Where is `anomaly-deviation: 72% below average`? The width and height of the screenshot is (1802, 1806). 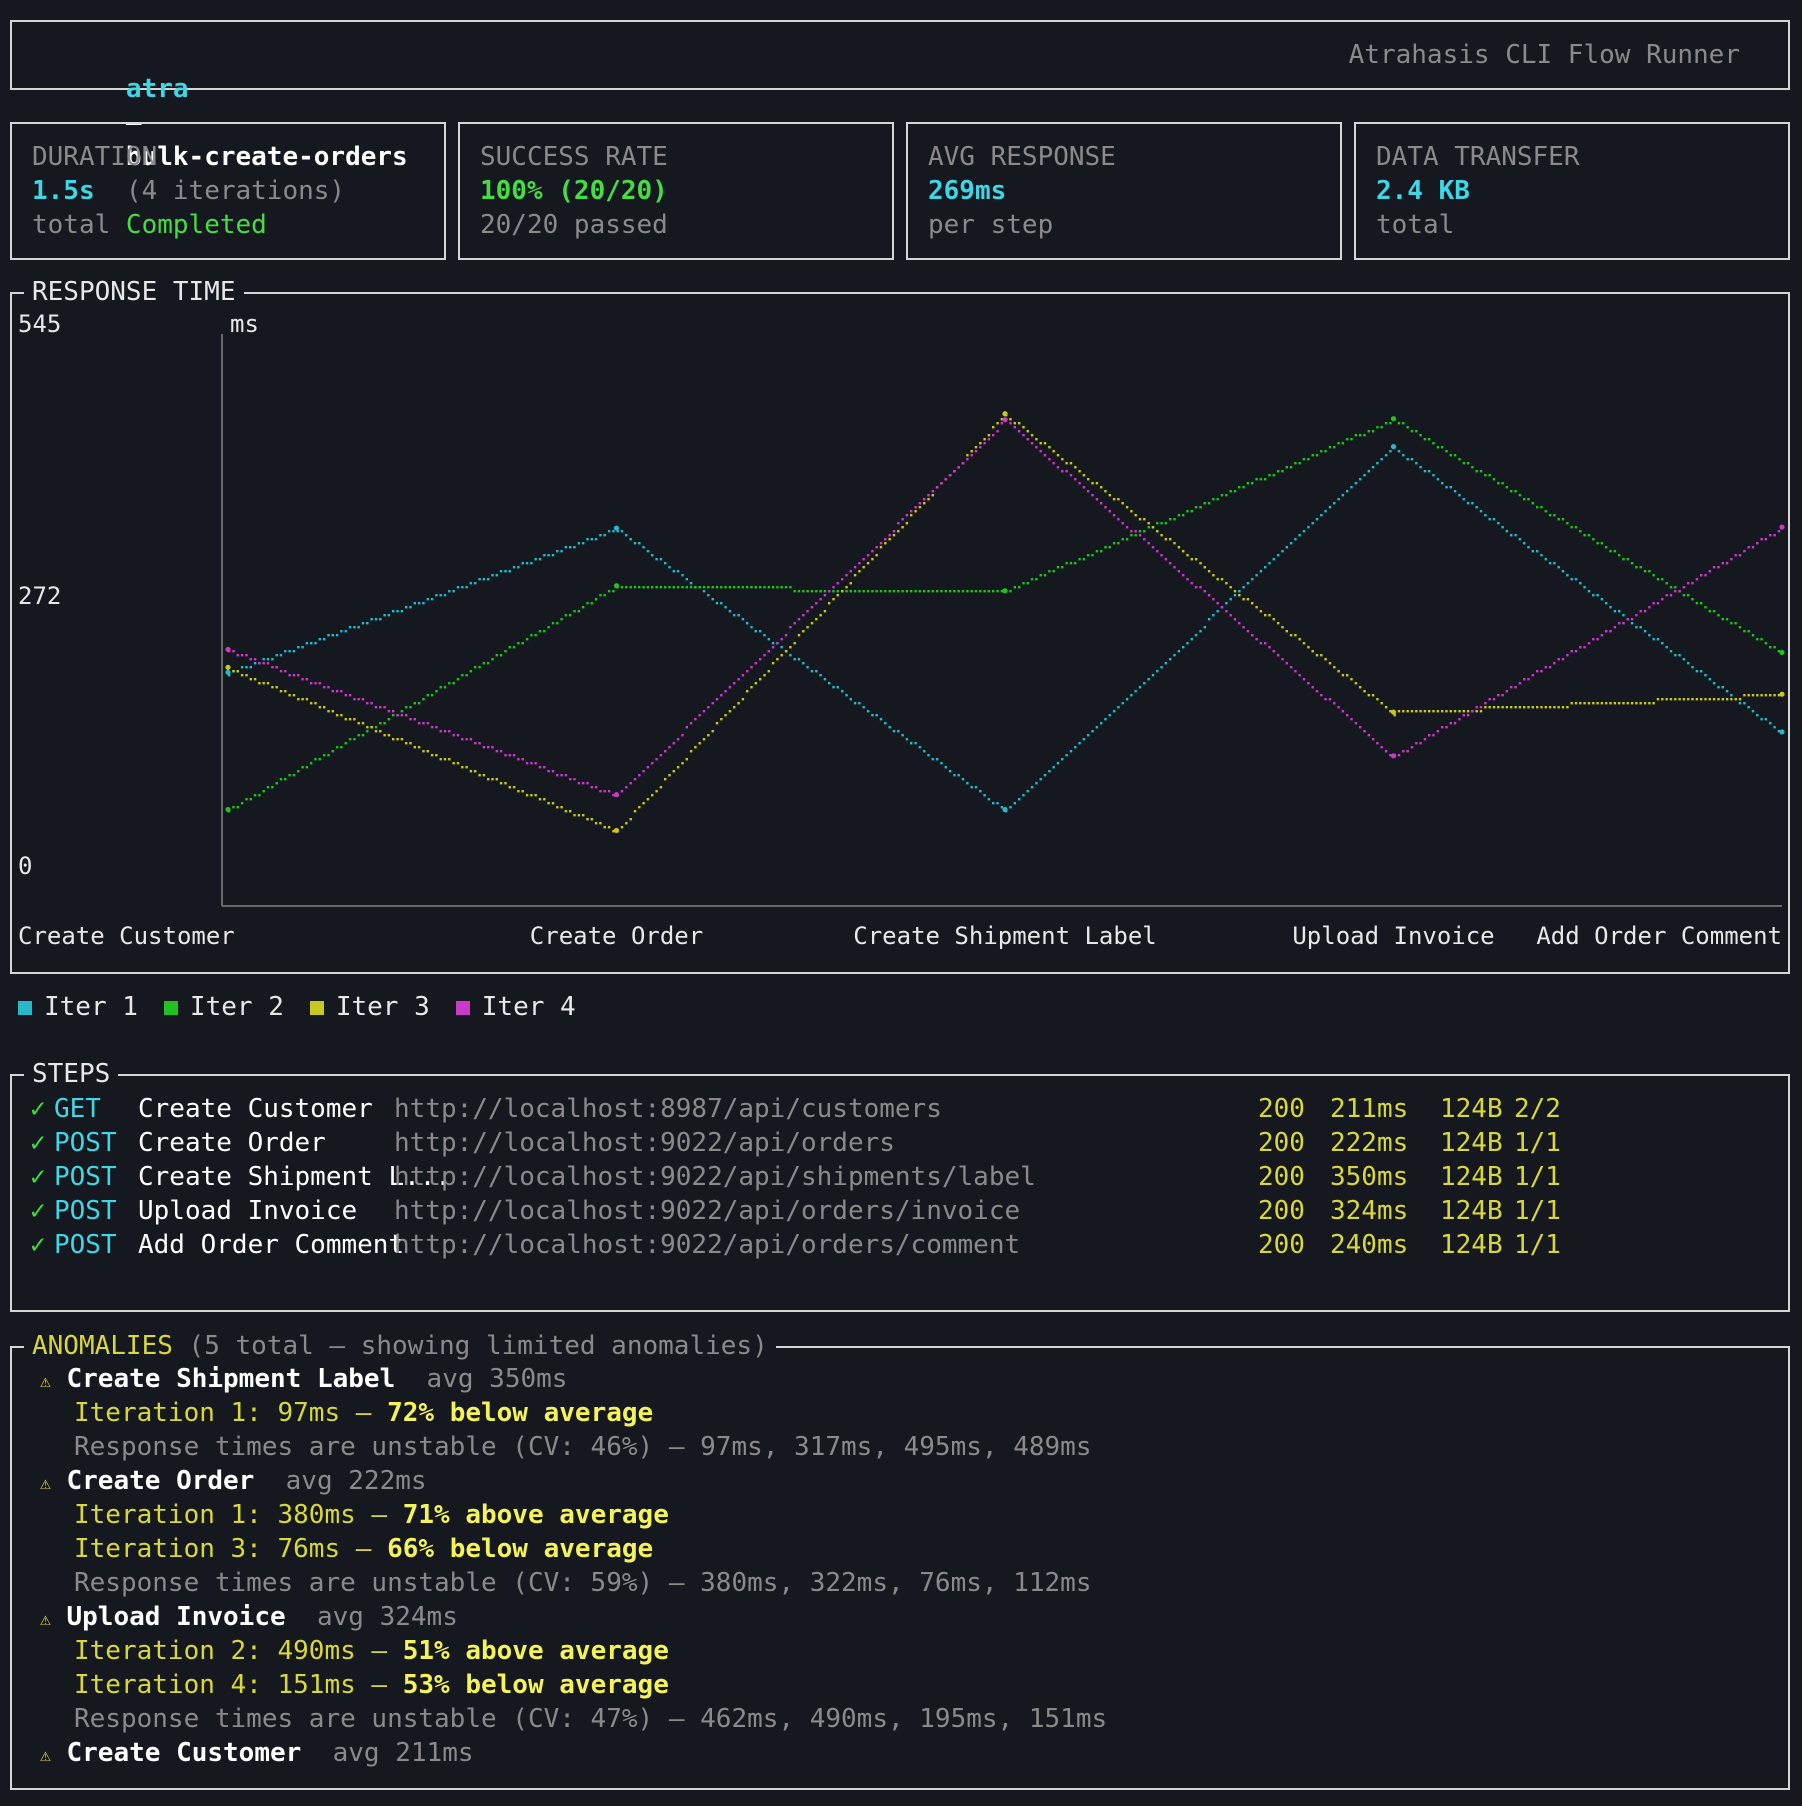 anomaly-deviation: 72% below average is located at coordinates (520, 1413).